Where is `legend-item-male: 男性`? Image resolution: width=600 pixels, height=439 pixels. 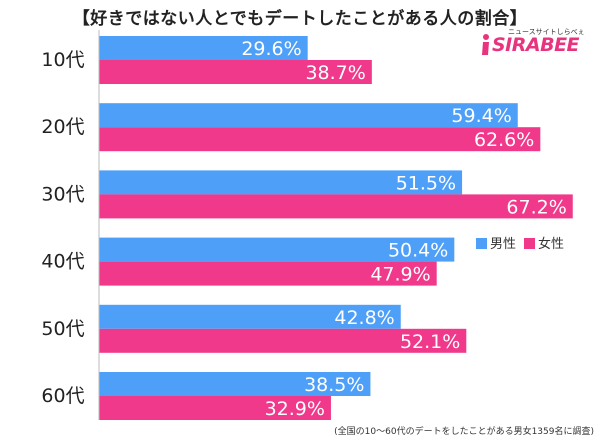
legend-item-male: 男性 is located at coordinates (496, 242).